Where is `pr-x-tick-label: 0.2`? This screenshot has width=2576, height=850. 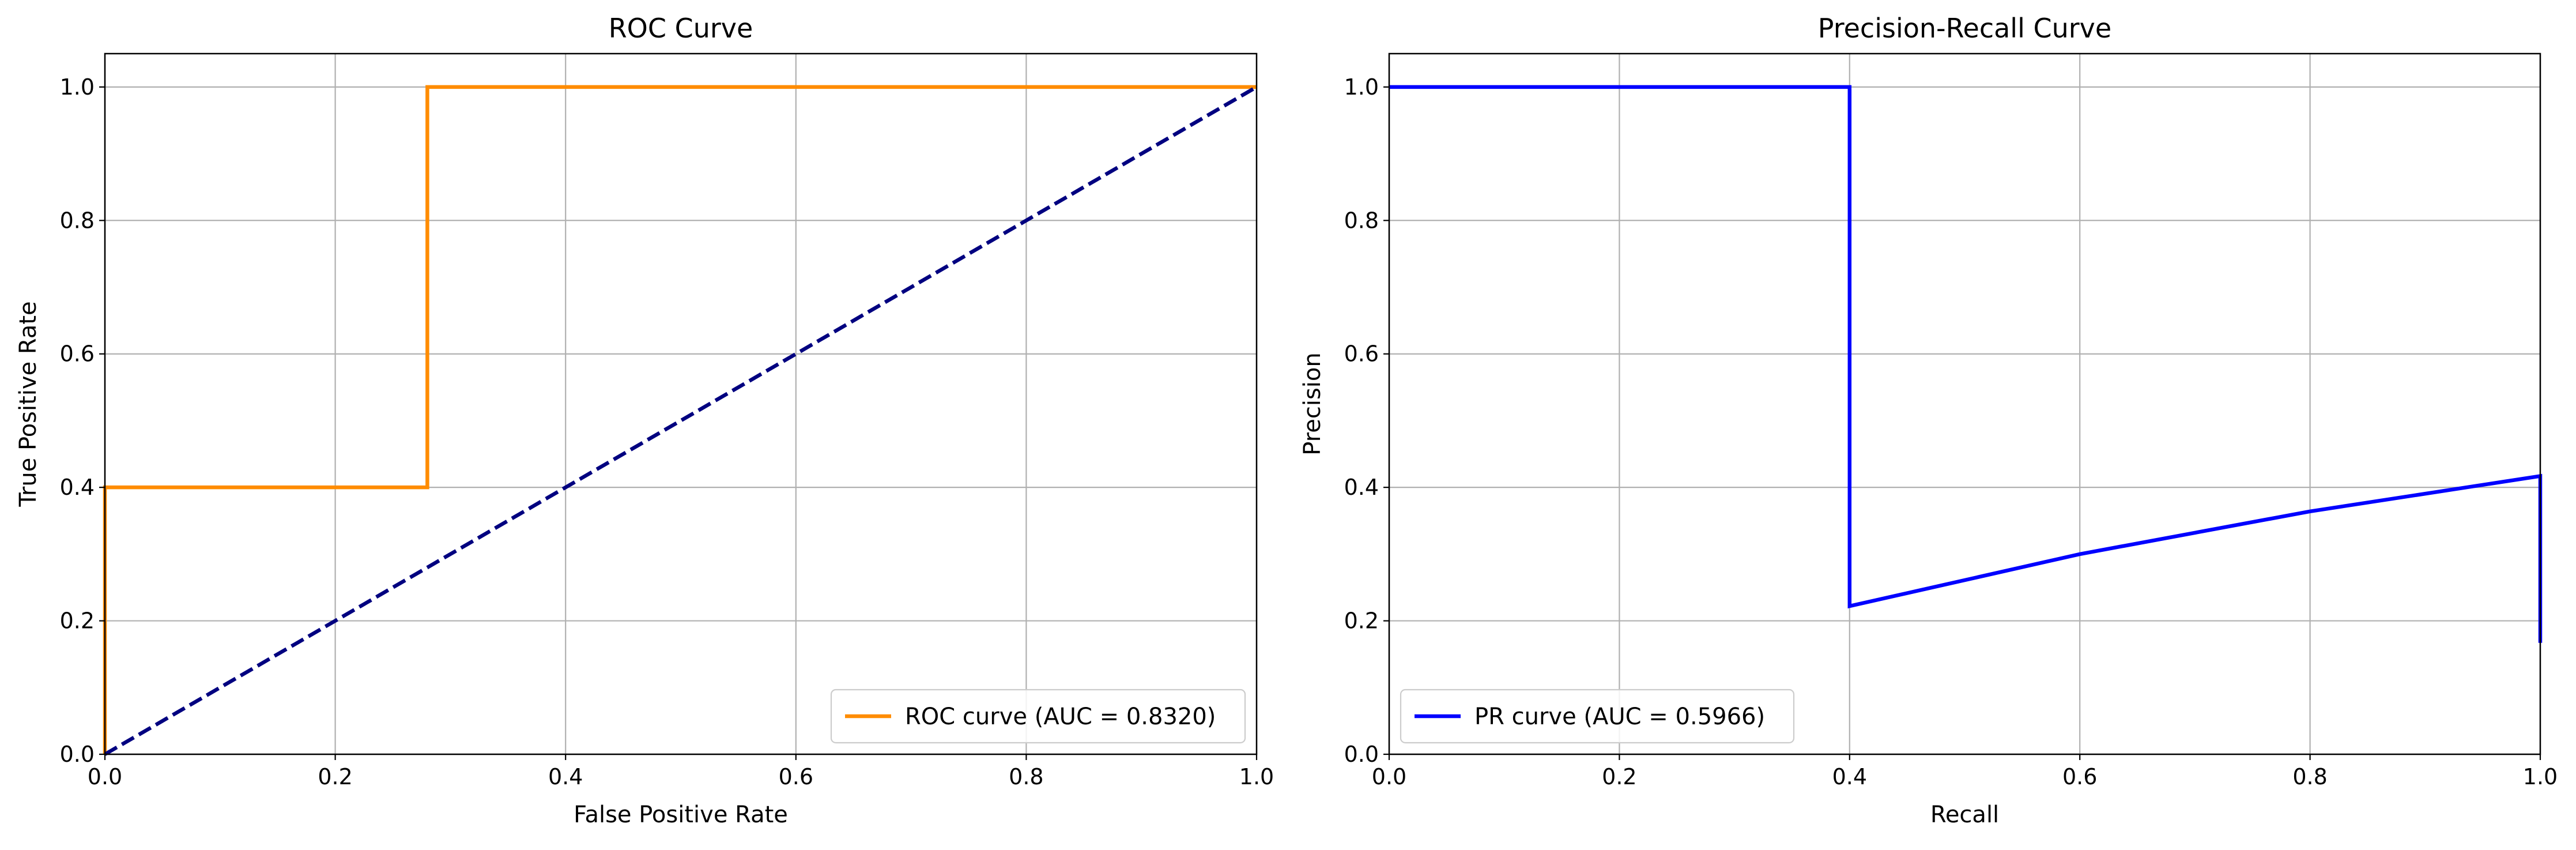 pr-x-tick-label: 0.2 is located at coordinates (1619, 776).